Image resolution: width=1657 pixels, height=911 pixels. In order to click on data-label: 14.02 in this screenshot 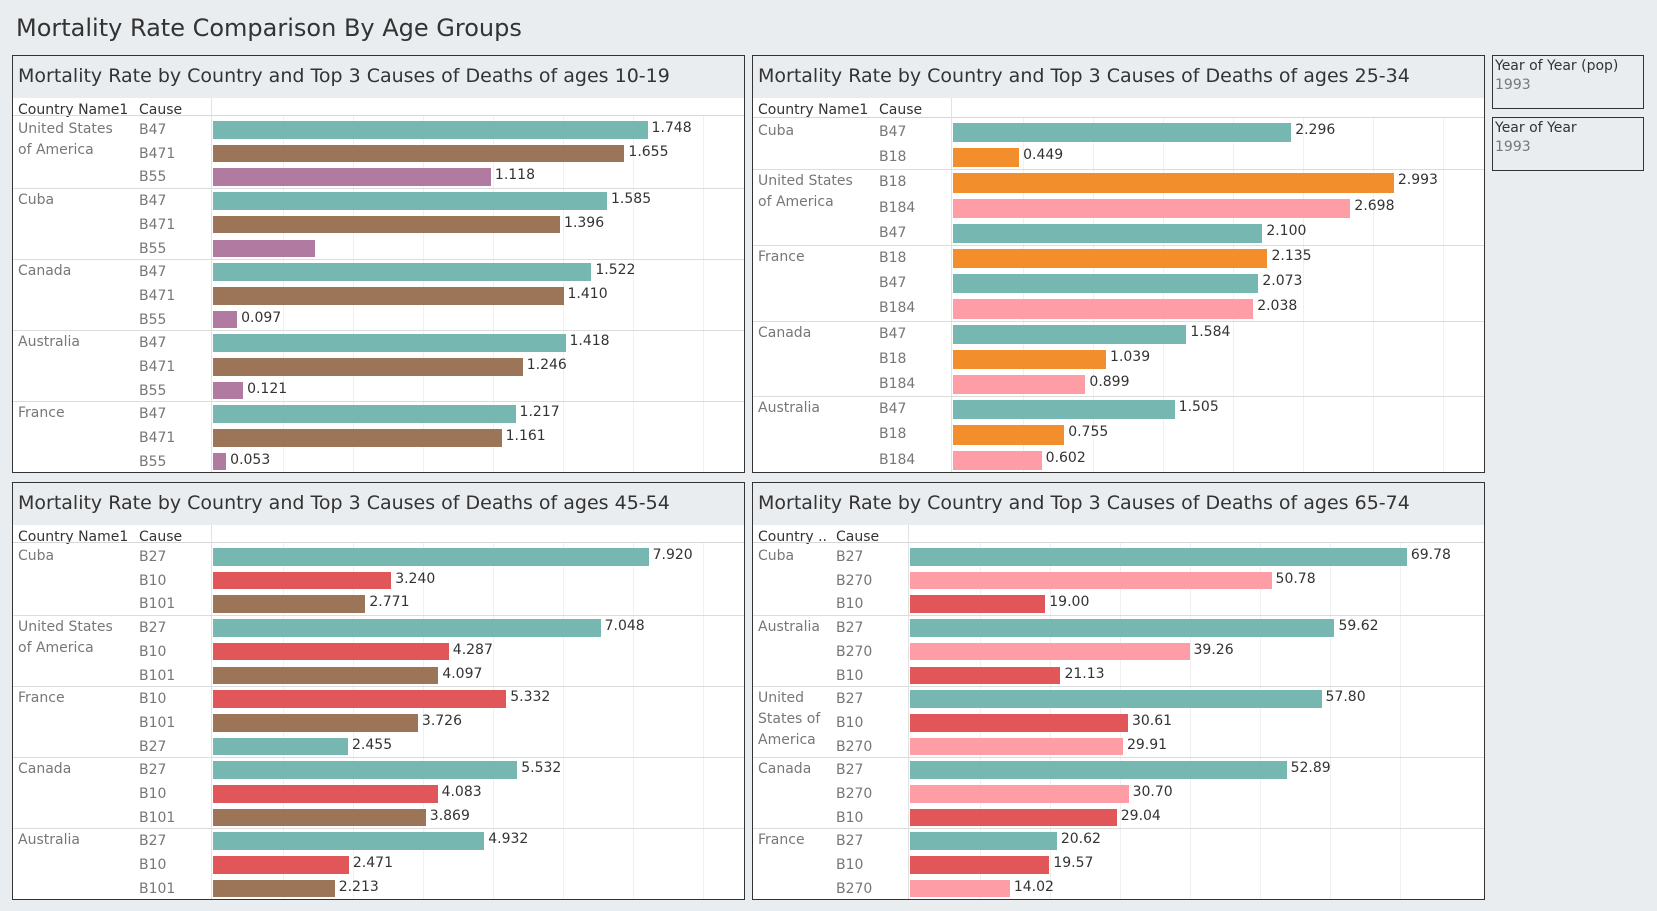, I will do `click(1033, 886)`.